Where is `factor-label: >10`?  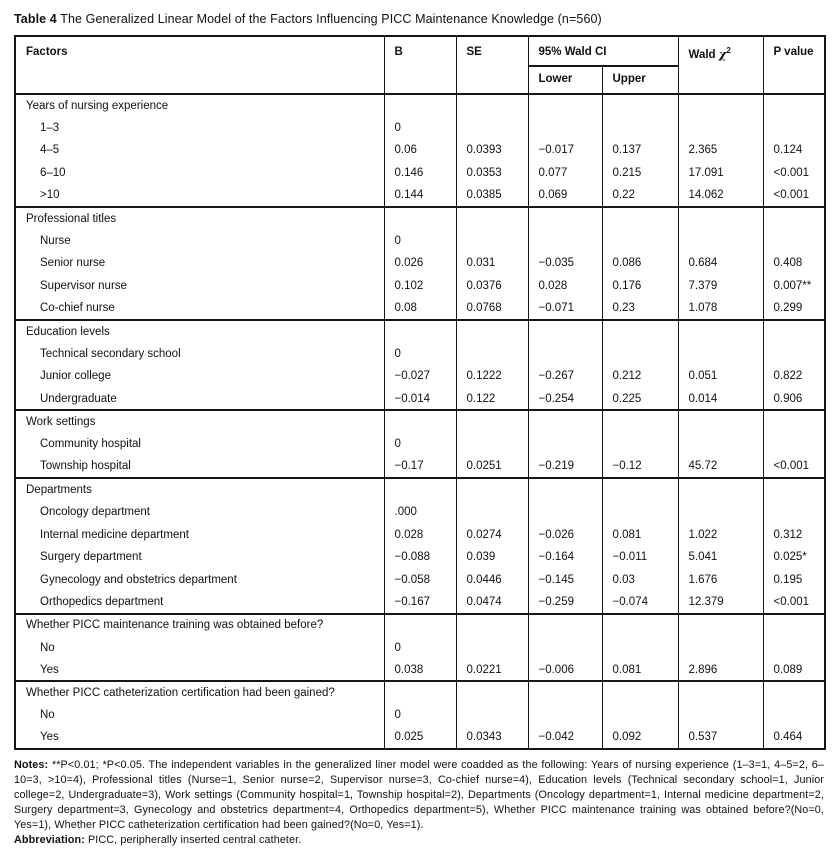 factor-label: >10 is located at coordinates (199, 195).